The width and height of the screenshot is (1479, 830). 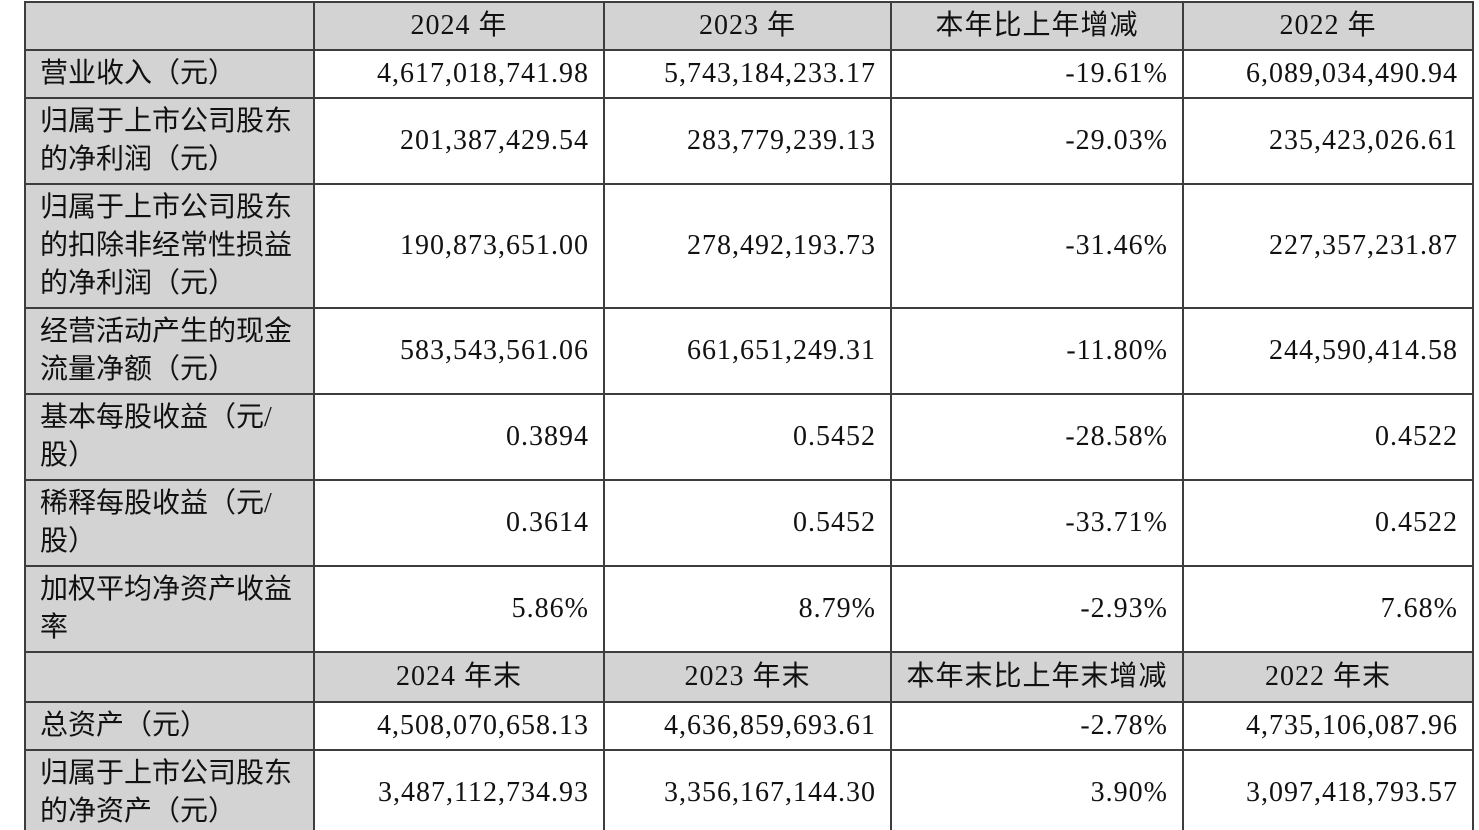 What do you see at coordinates (459, 677) in the screenshot?
I see `header-cell-end-2024: 2024 年末` at bounding box center [459, 677].